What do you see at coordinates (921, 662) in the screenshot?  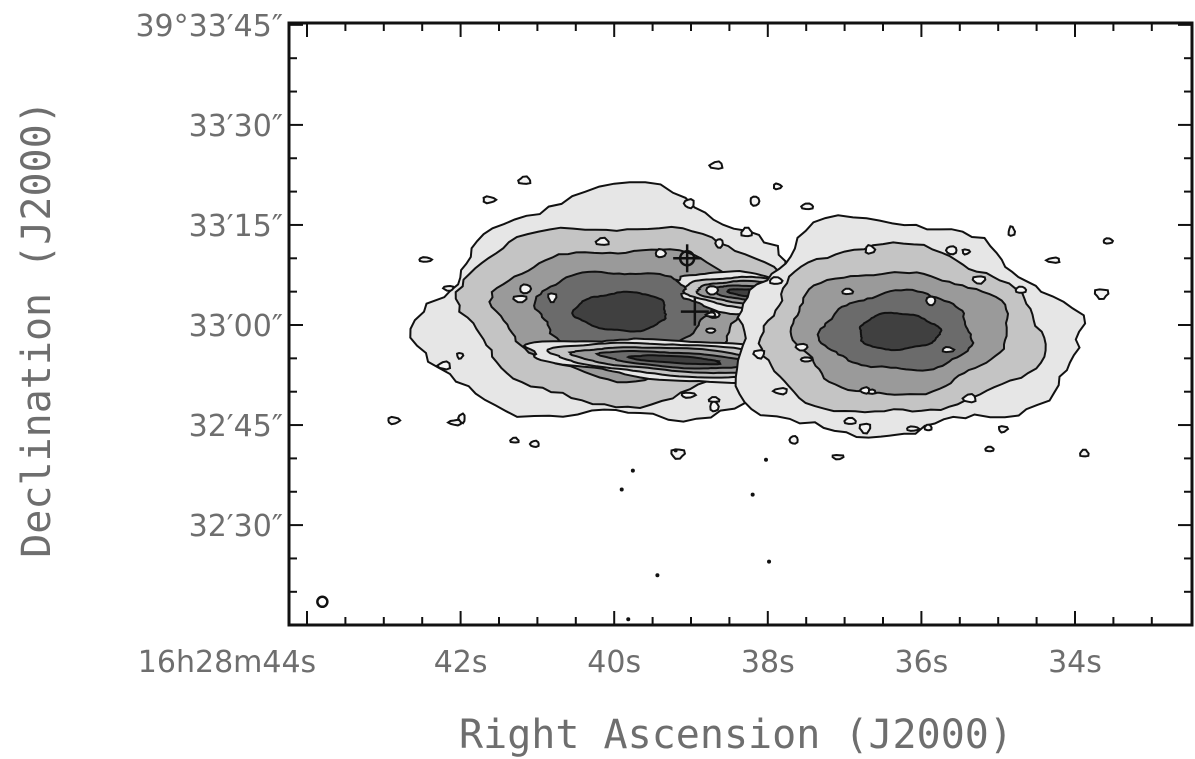 I see `x-tick-label: 36s` at bounding box center [921, 662].